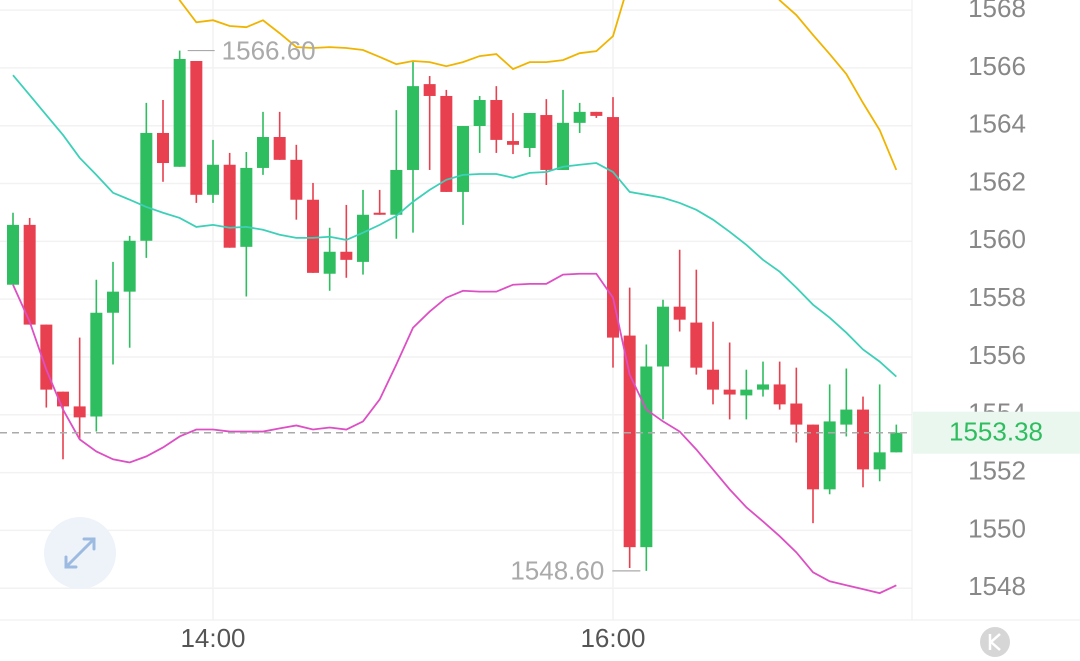 This screenshot has width=1080, height=661. What do you see at coordinates (80, 553) in the screenshot?
I see `expand-button` at bounding box center [80, 553].